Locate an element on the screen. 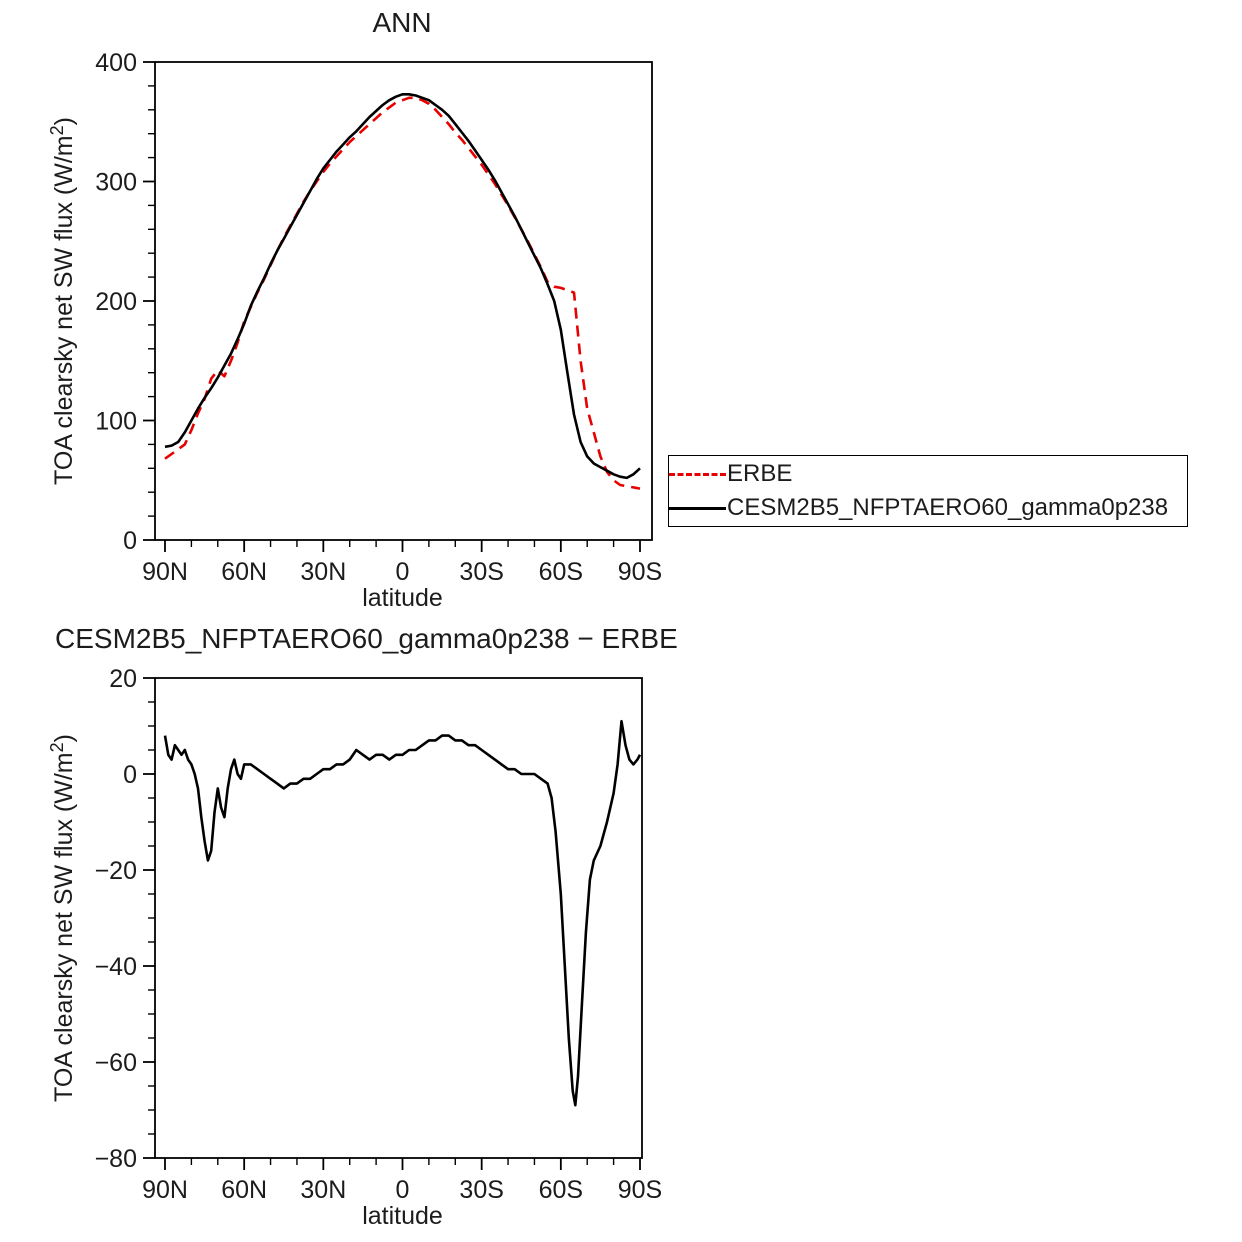 The width and height of the screenshot is (1242, 1242). y-tick-label: 400 is located at coordinates (116, 63).